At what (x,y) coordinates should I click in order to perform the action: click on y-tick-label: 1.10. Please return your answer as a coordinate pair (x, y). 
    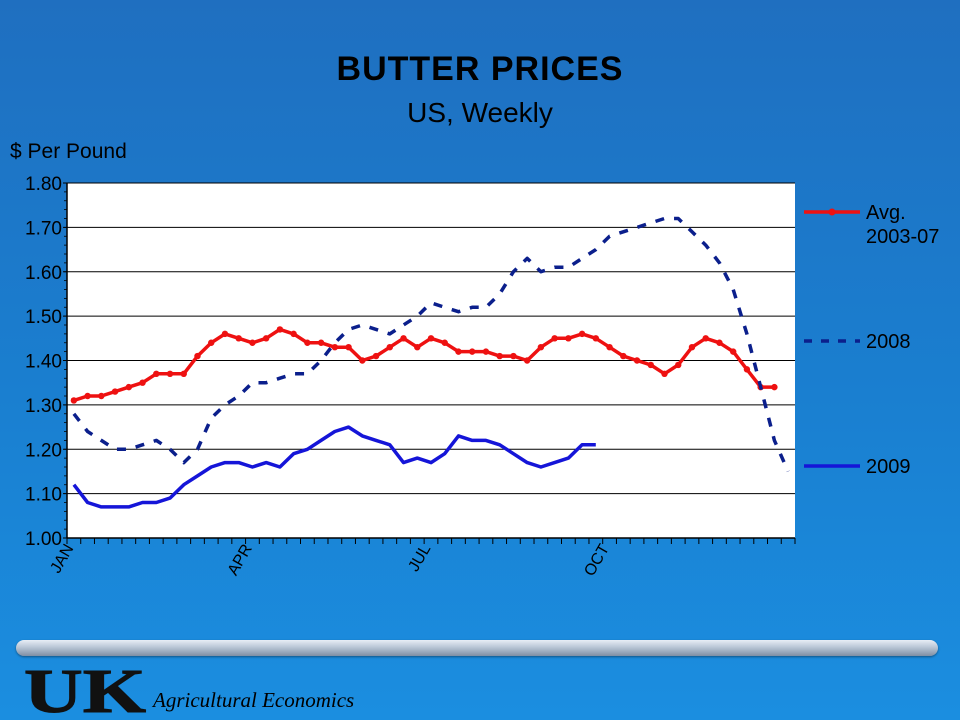
    Looking at the image, I should click on (43, 495).